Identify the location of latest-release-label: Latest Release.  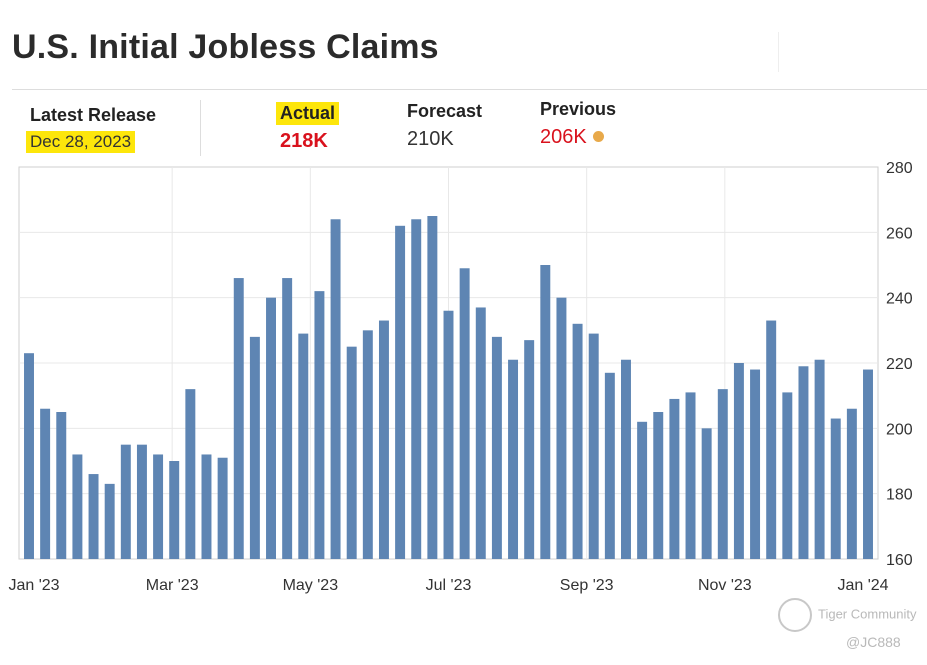
(93, 115).